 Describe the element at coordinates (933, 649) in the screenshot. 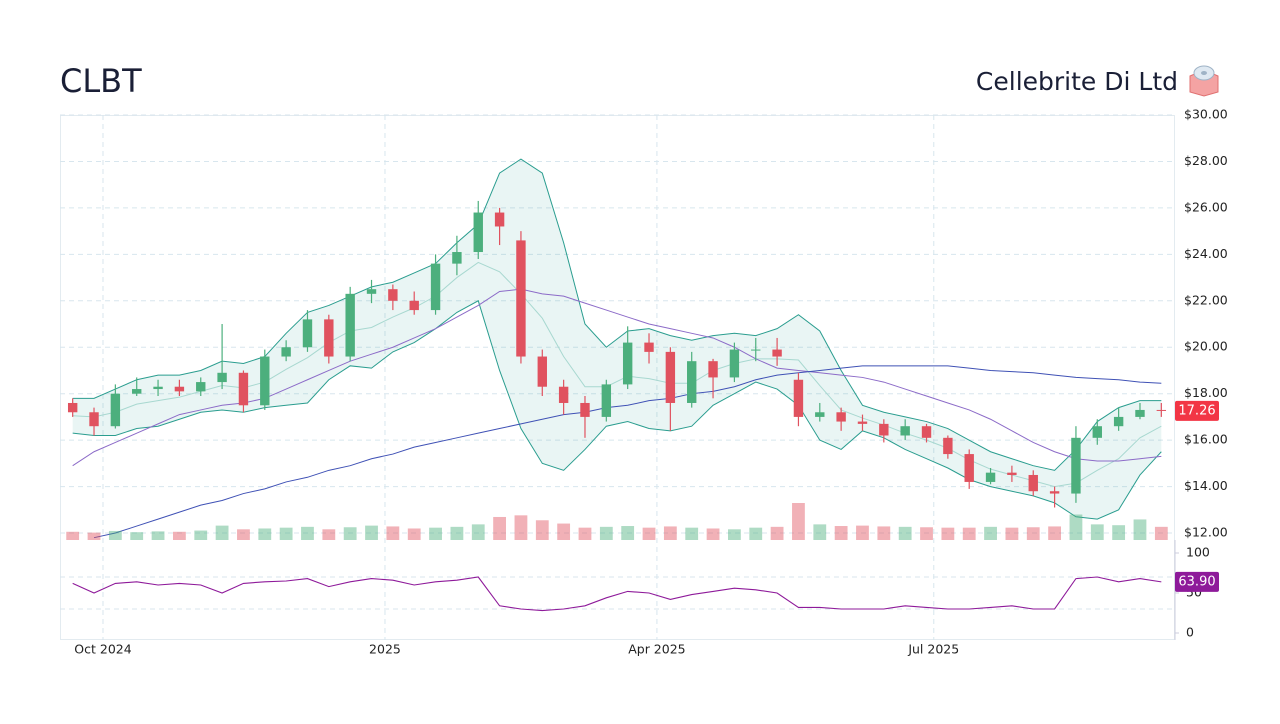

I see `x-tick-label: Jul 2025` at that location.